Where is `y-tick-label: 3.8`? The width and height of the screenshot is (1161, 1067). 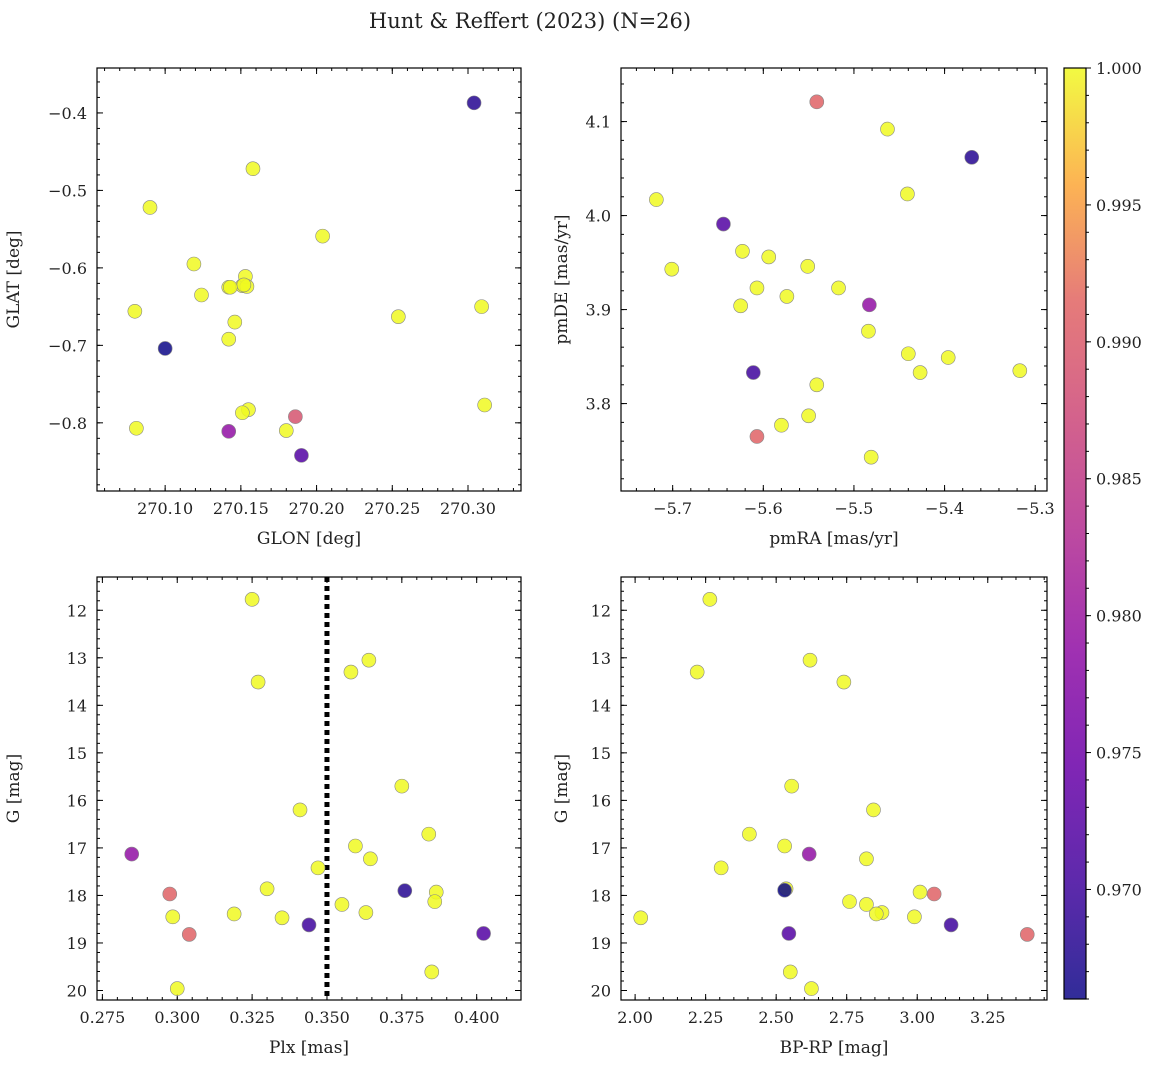 y-tick-label: 3.8 is located at coordinates (598, 404).